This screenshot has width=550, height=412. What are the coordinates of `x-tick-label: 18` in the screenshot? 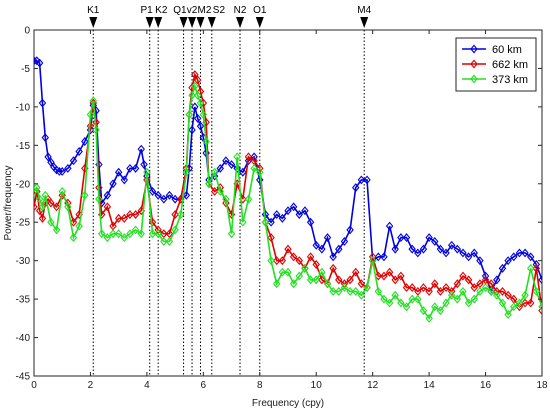 It's located at (542, 385).